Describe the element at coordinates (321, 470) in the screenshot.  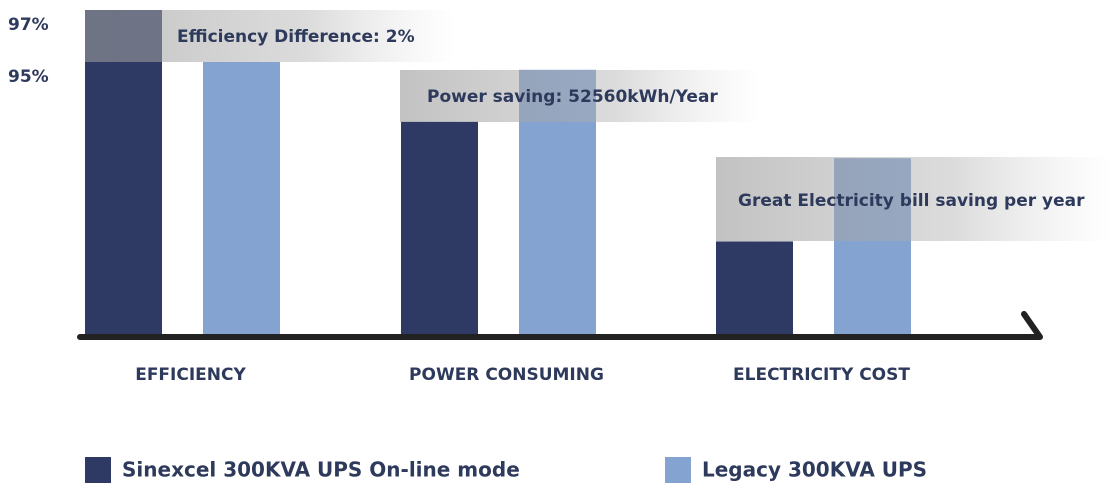
I see `legend-label: Sinexcel 300KVA UPS On-line mode` at that location.